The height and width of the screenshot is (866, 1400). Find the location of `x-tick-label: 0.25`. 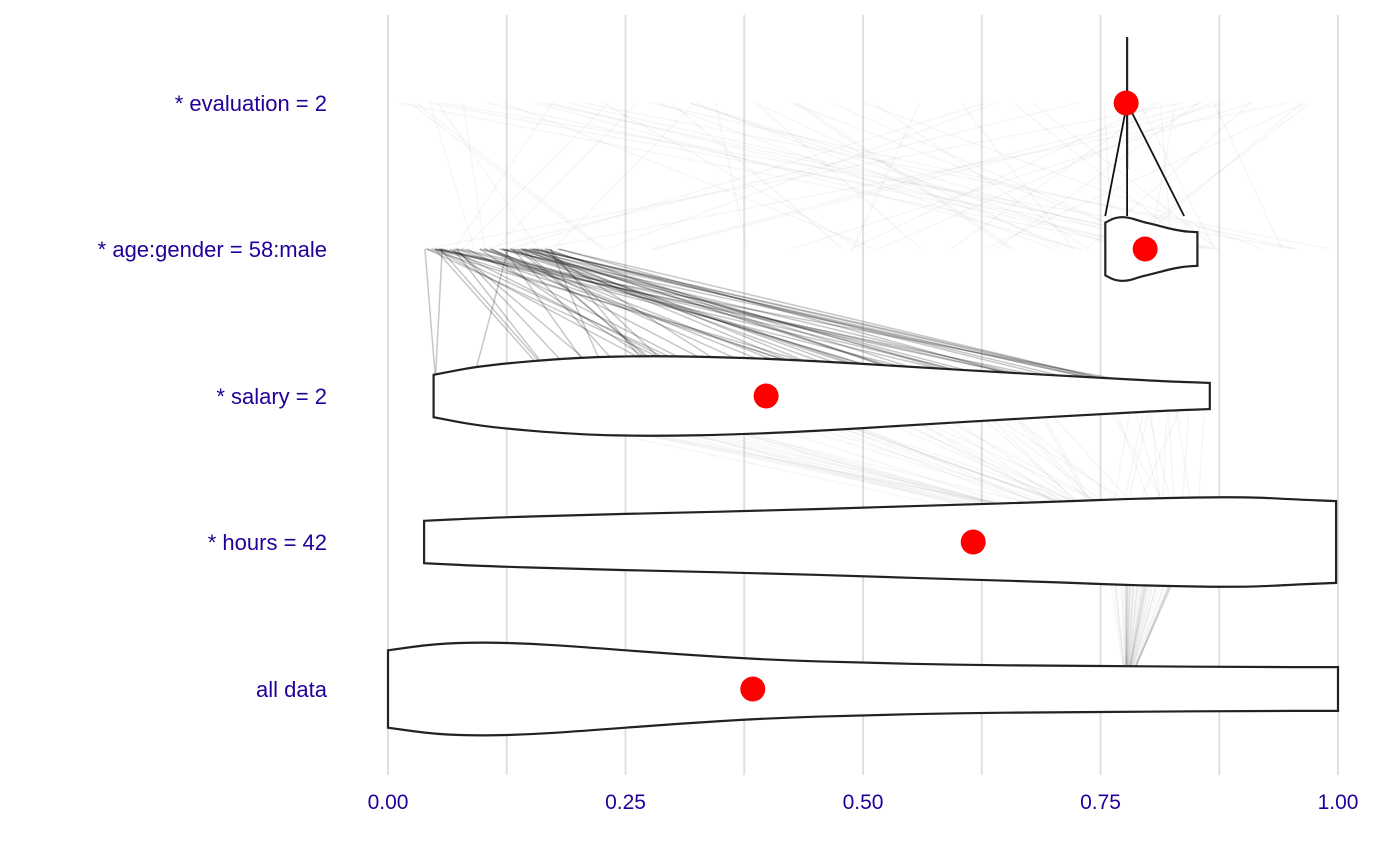

x-tick-label: 0.25 is located at coordinates (625, 802).